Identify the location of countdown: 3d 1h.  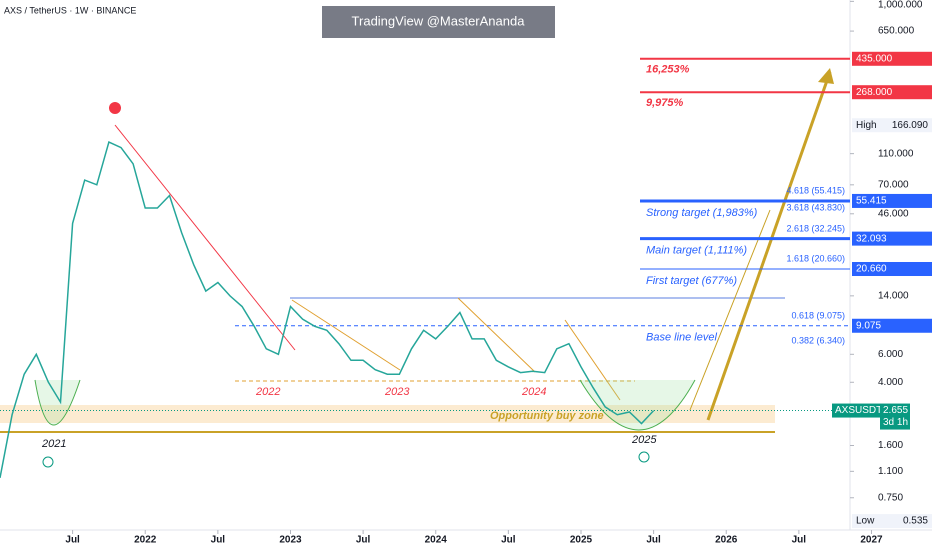
(895, 422).